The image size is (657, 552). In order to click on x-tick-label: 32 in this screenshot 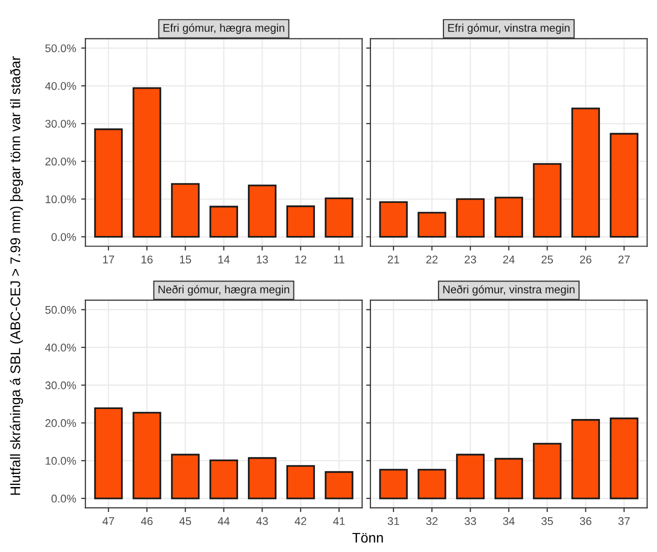, I will do `click(432, 521)`.